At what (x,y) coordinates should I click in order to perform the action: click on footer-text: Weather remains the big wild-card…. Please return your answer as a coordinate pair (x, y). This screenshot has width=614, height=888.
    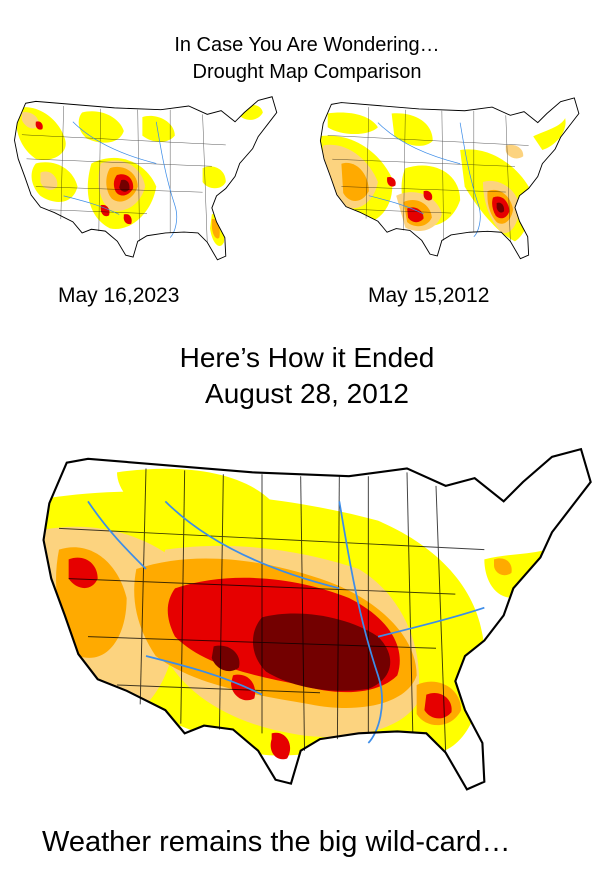
    Looking at the image, I should click on (276, 842).